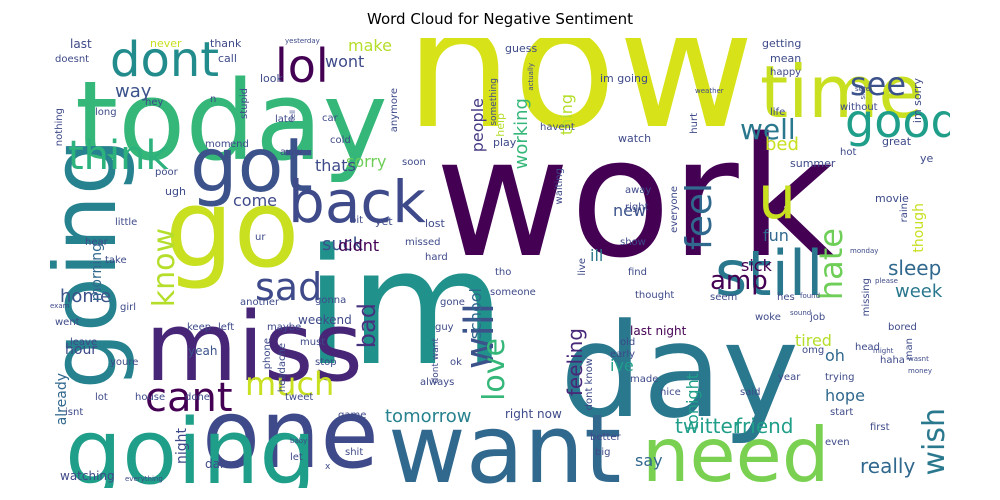 The height and width of the screenshot is (500, 1000). What do you see at coordinates (750, 392) in the screenshot?
I see `word-said: said` at bounding box center [750, 392].